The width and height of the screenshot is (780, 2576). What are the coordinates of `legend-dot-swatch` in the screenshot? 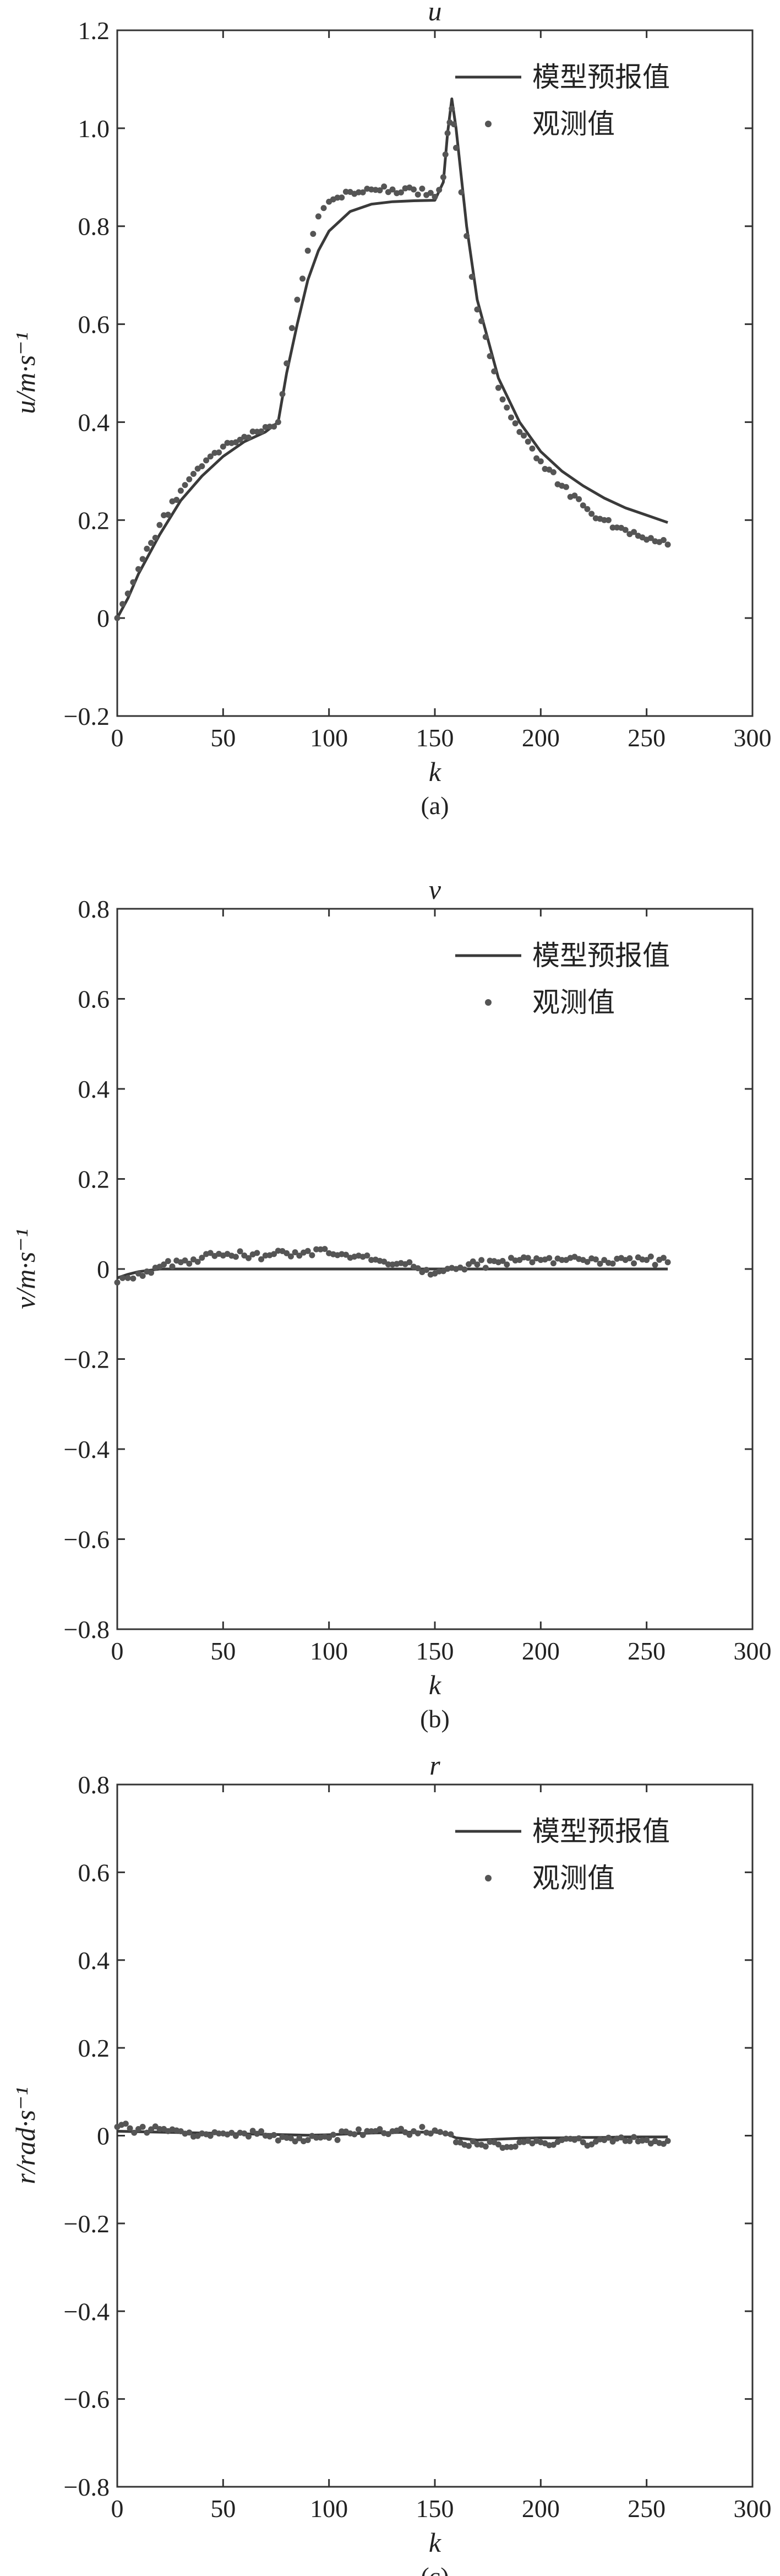 It's located at (488, 1002).